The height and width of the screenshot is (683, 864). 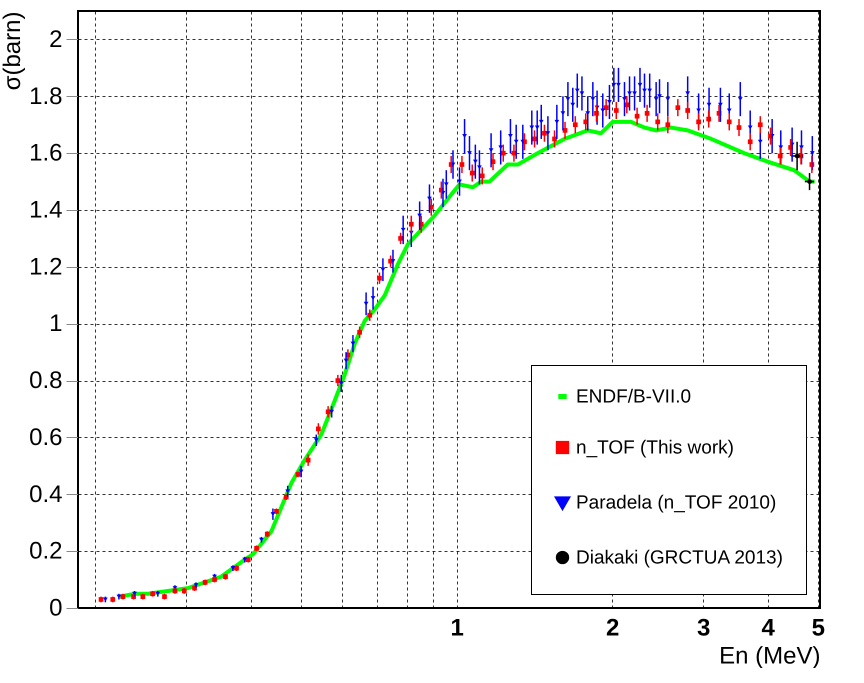 I want to click on y-tick-label: 1.6, so click(x=45, y=153).